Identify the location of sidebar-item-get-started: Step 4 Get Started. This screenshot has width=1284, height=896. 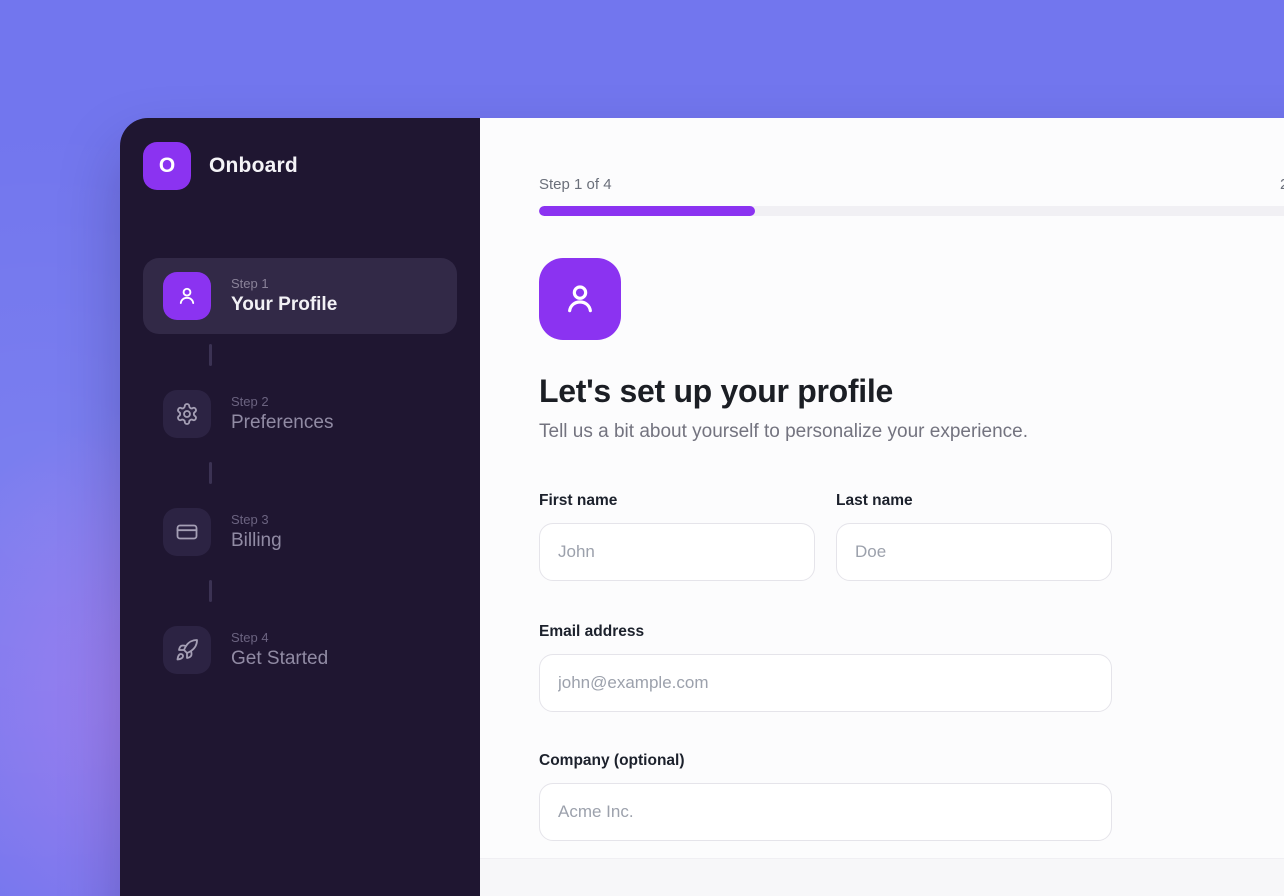
(300, 650).